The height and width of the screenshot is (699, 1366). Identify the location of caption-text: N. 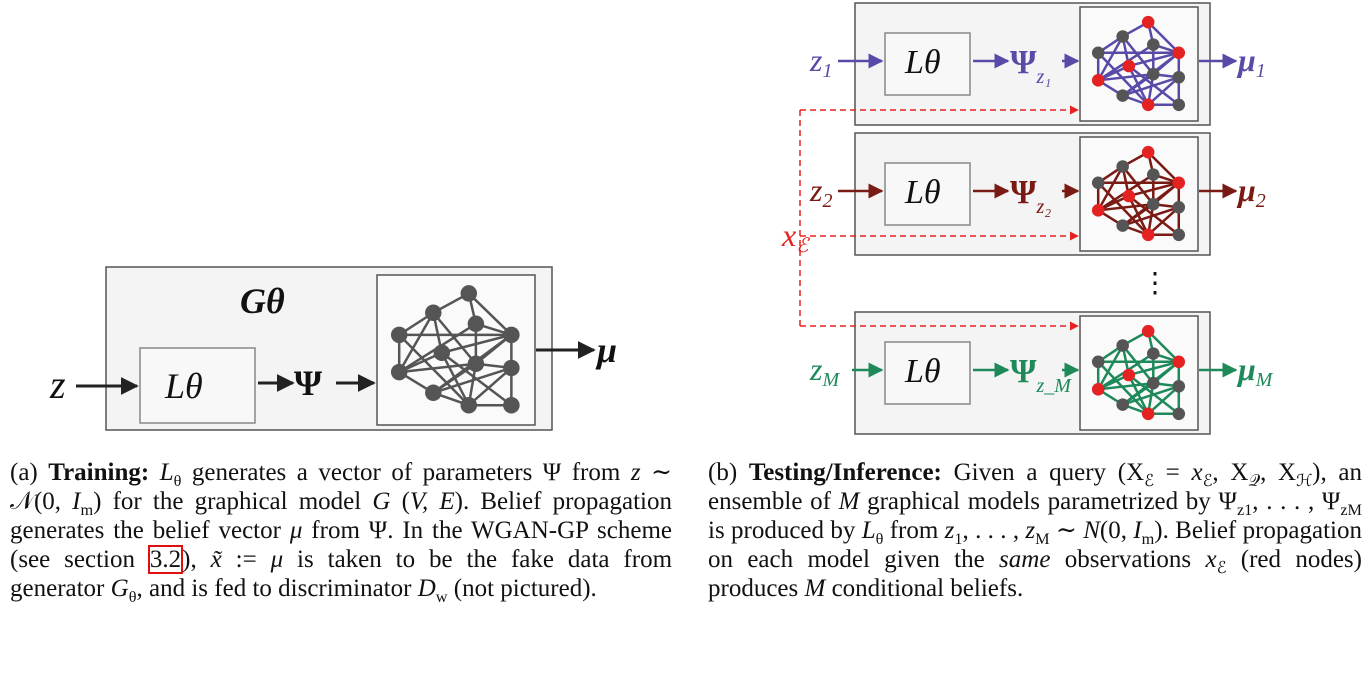
(1091, 530).